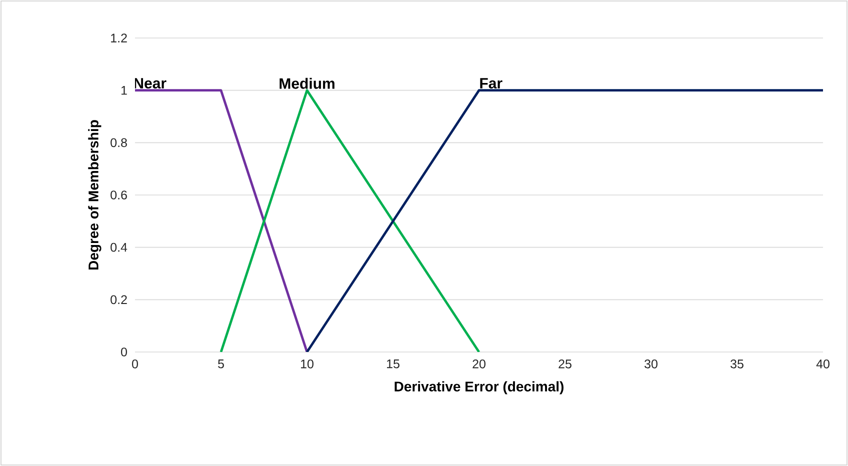 This screenshot has height=466, width=848. What do you see at coordinates (479, 364) in the screenshot?
I see `x-tick-label: 20` at bounding box center [479, 364].